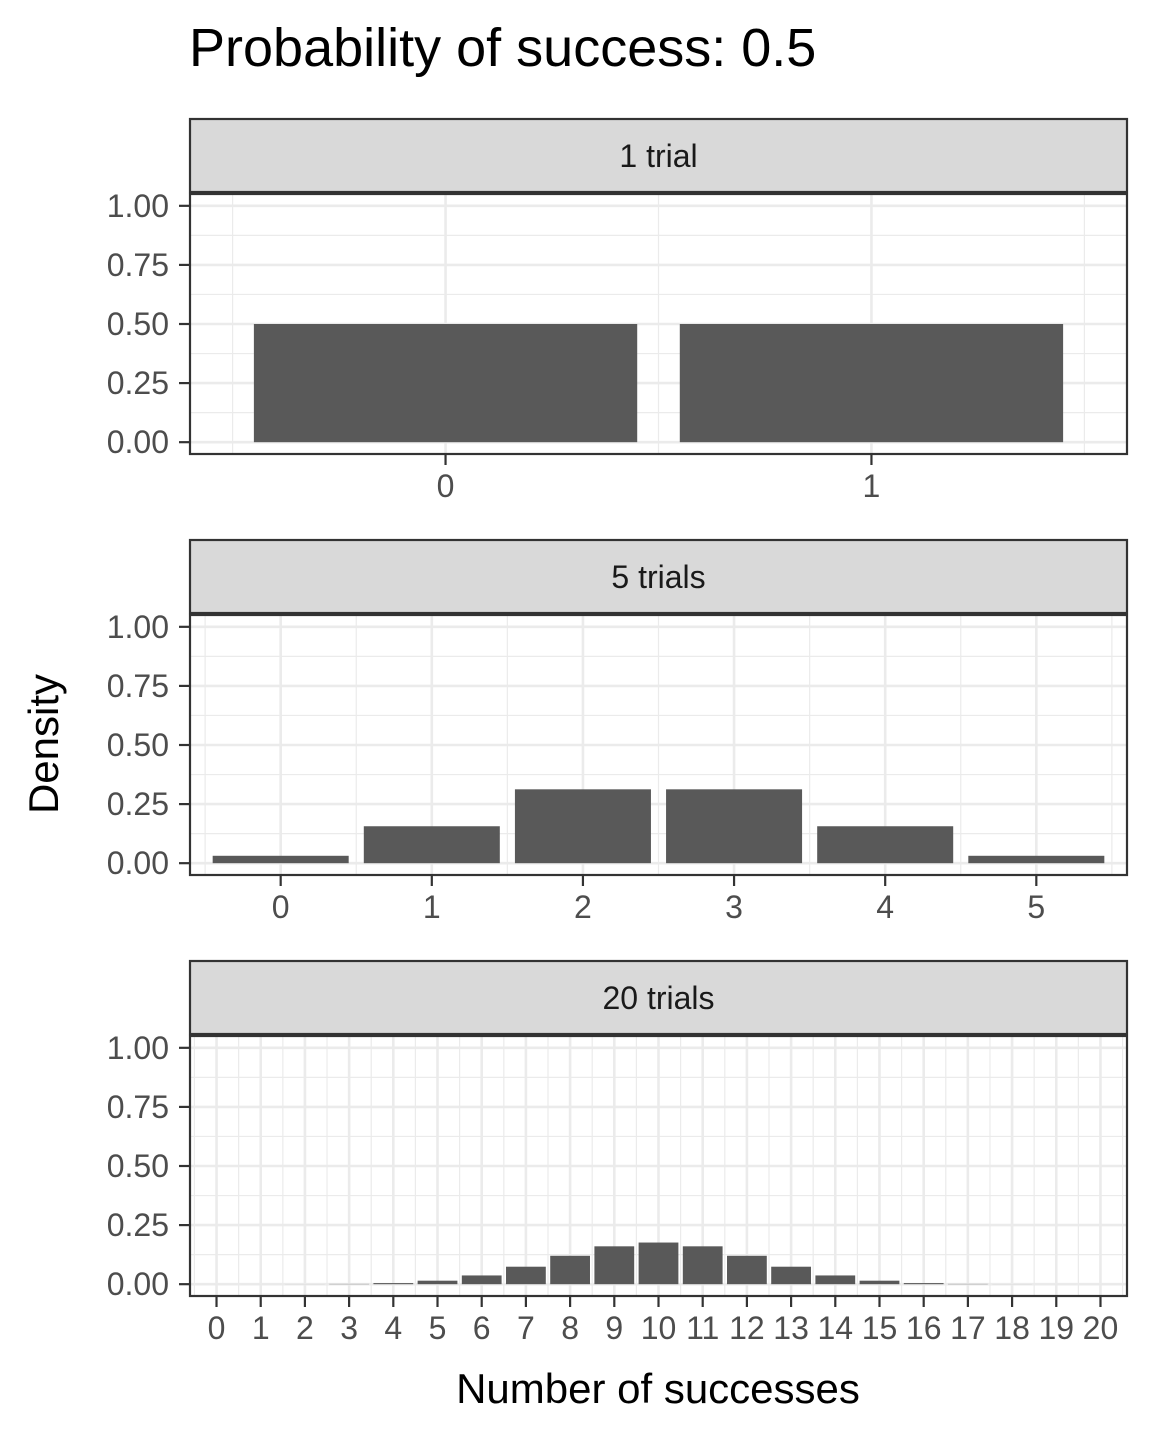 The image size is (1152, 1440). What do you see at coordinates (570, 1328) in the screenshot?
I see `x-tick-label: 8` at bounding box center [570, 1328].